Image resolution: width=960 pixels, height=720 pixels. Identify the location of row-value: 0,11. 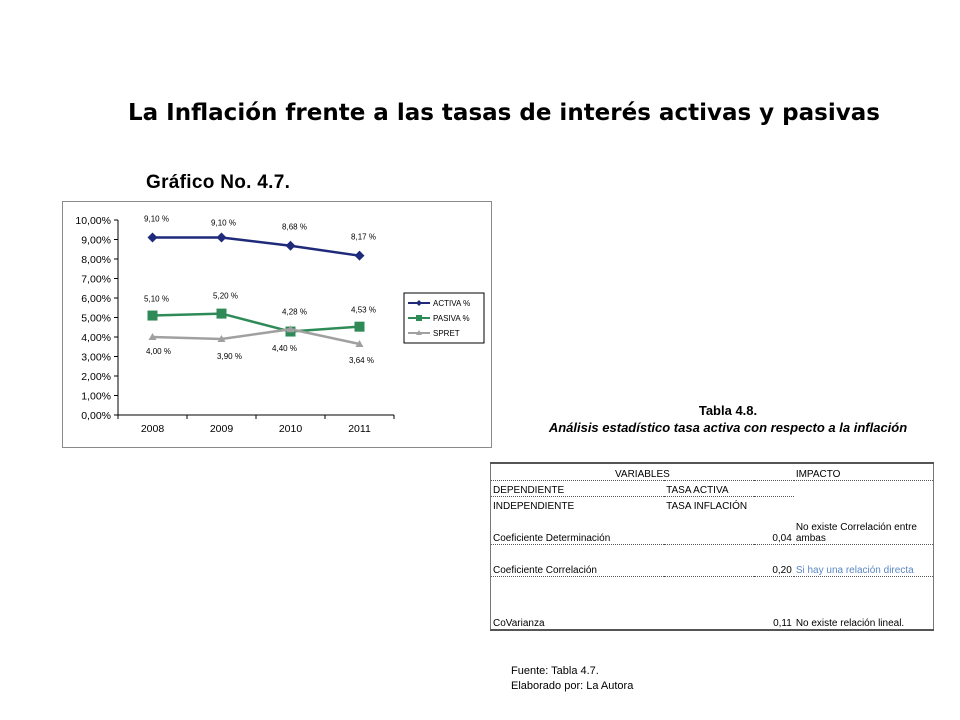
(782, 623).